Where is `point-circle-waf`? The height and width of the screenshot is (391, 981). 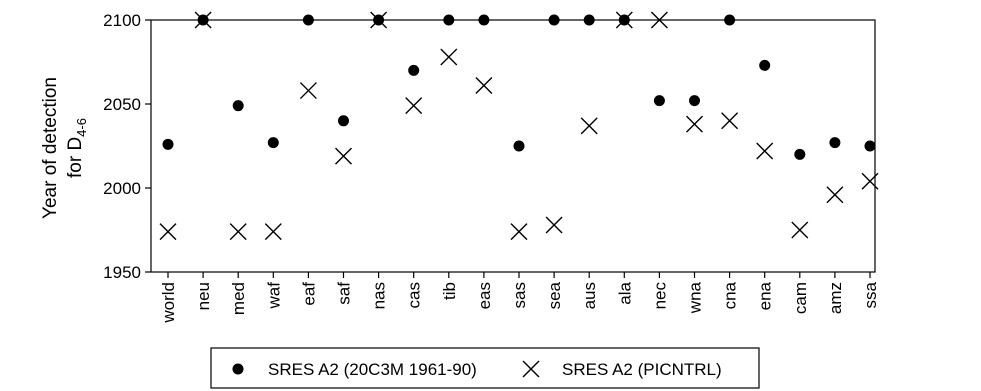
point-circle-waf is located at coordinates (273, 143).